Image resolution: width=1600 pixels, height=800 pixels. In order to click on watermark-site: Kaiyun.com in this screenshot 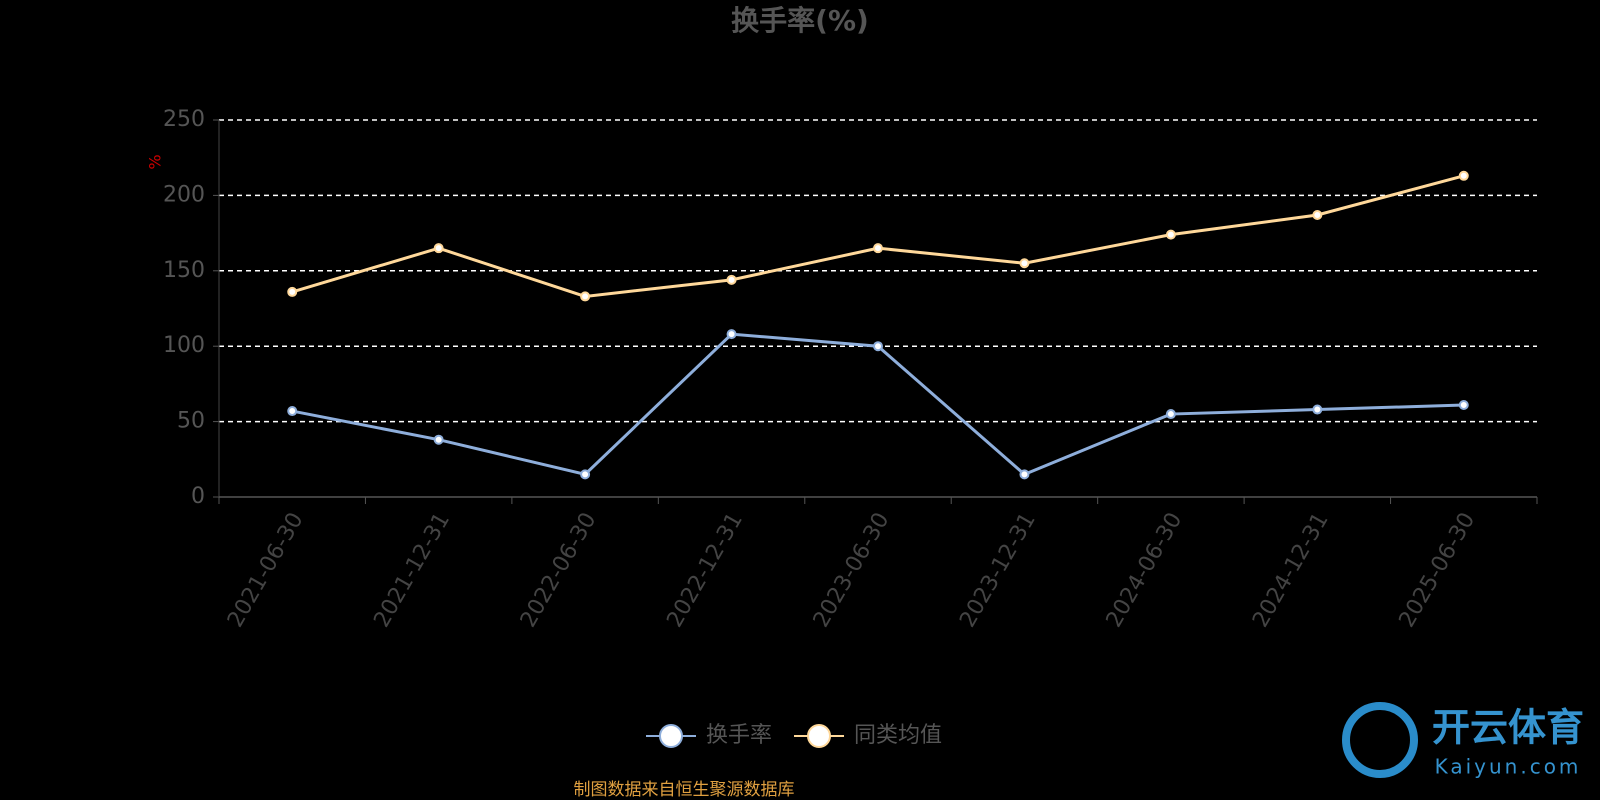, I will do `click(1508, 767)`.